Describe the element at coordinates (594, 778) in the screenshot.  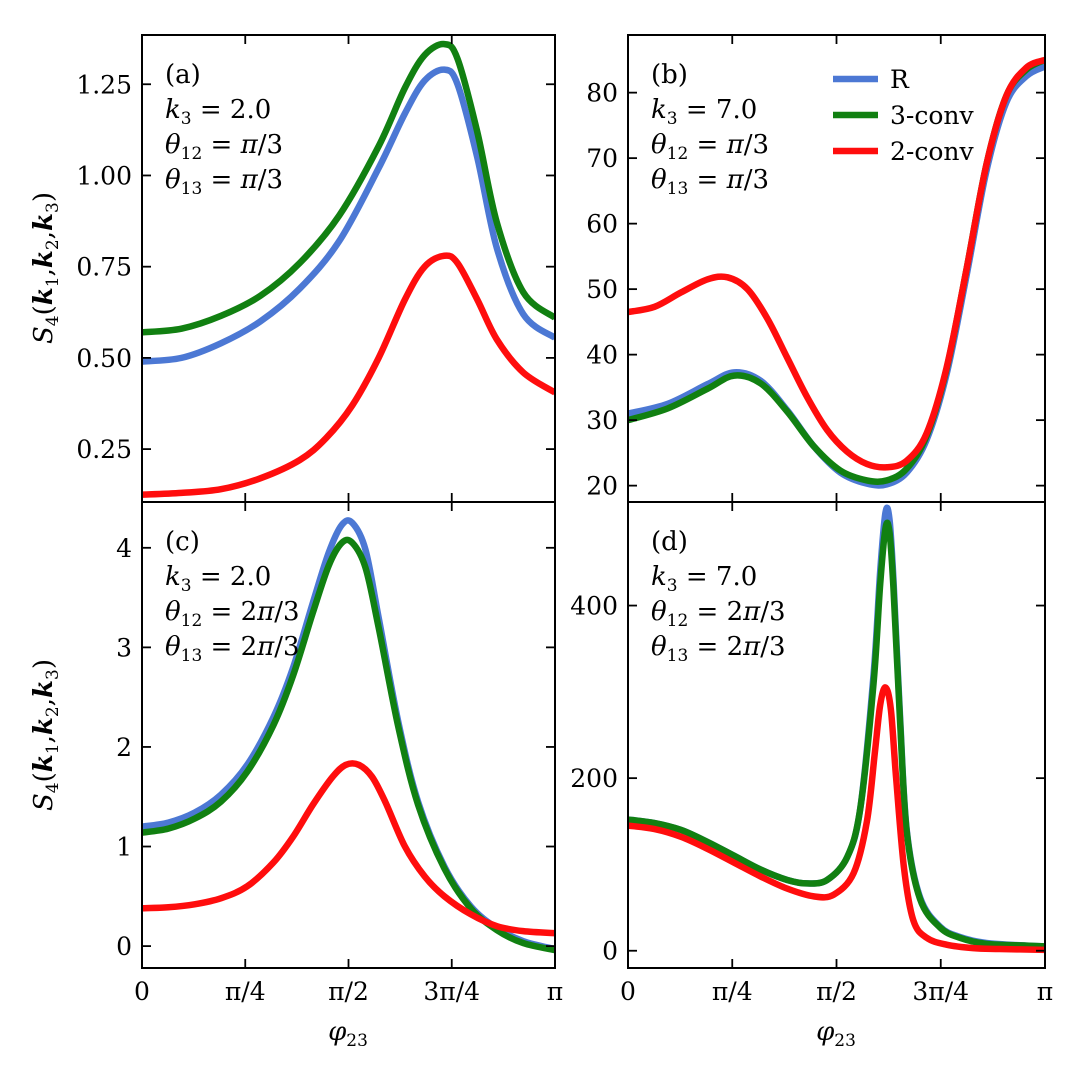
I see `y-tick-label: 200` at that location.